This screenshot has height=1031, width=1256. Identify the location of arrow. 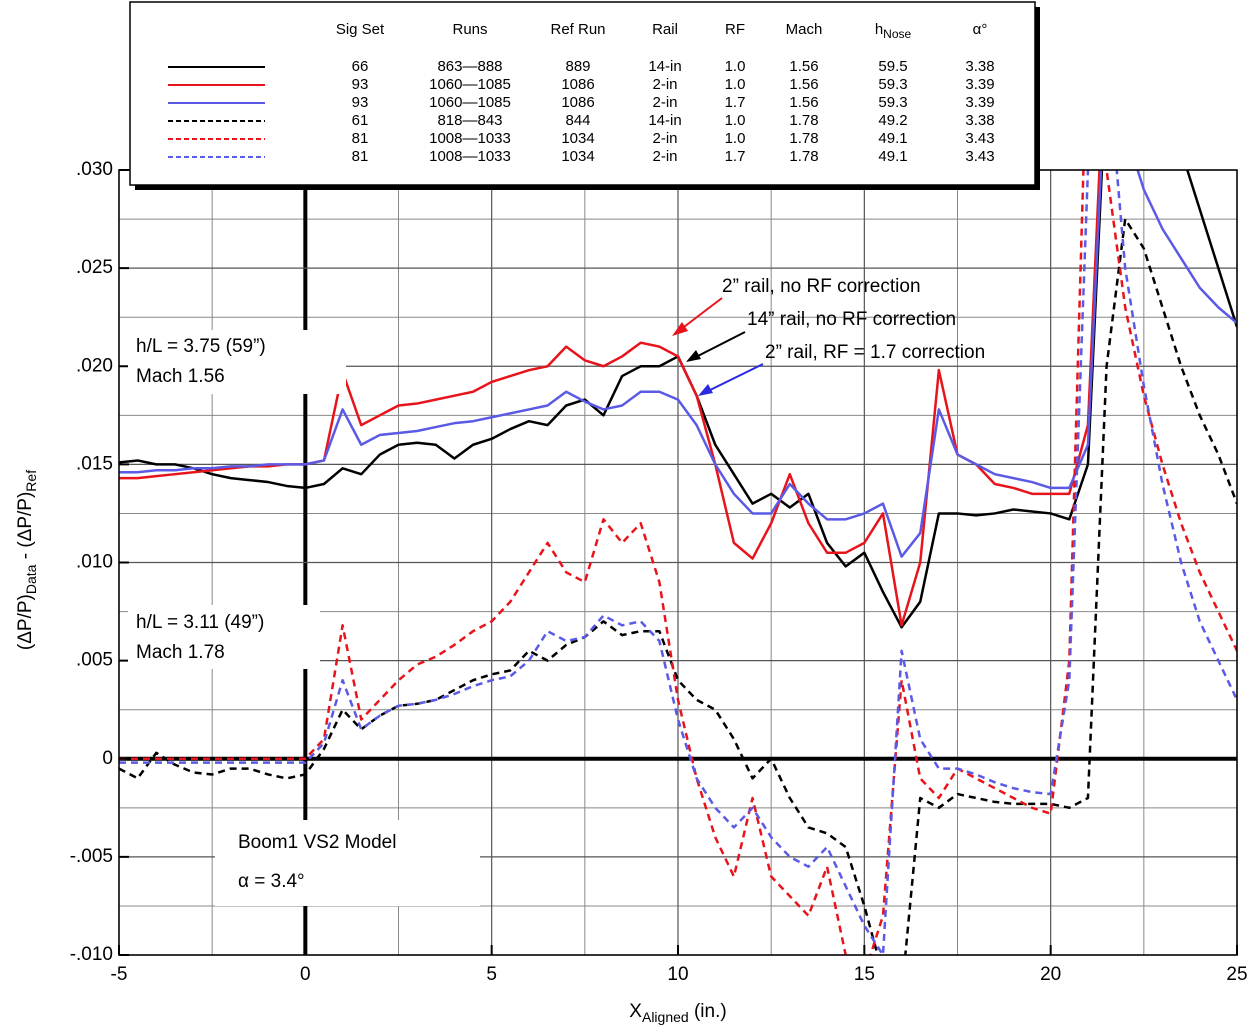
(717, 346).